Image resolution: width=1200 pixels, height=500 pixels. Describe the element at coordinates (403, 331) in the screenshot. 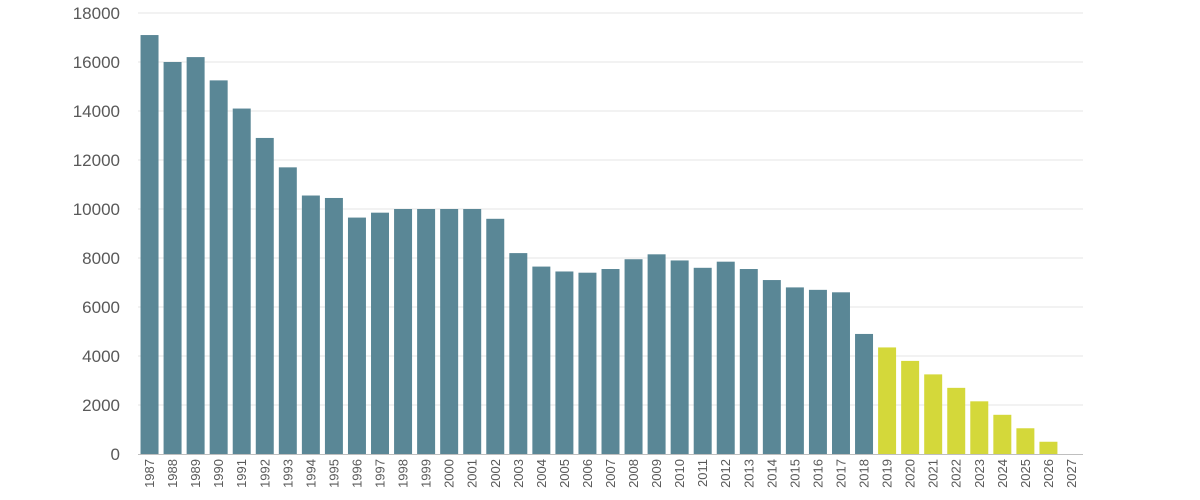

I see `bar-1998` at that location.